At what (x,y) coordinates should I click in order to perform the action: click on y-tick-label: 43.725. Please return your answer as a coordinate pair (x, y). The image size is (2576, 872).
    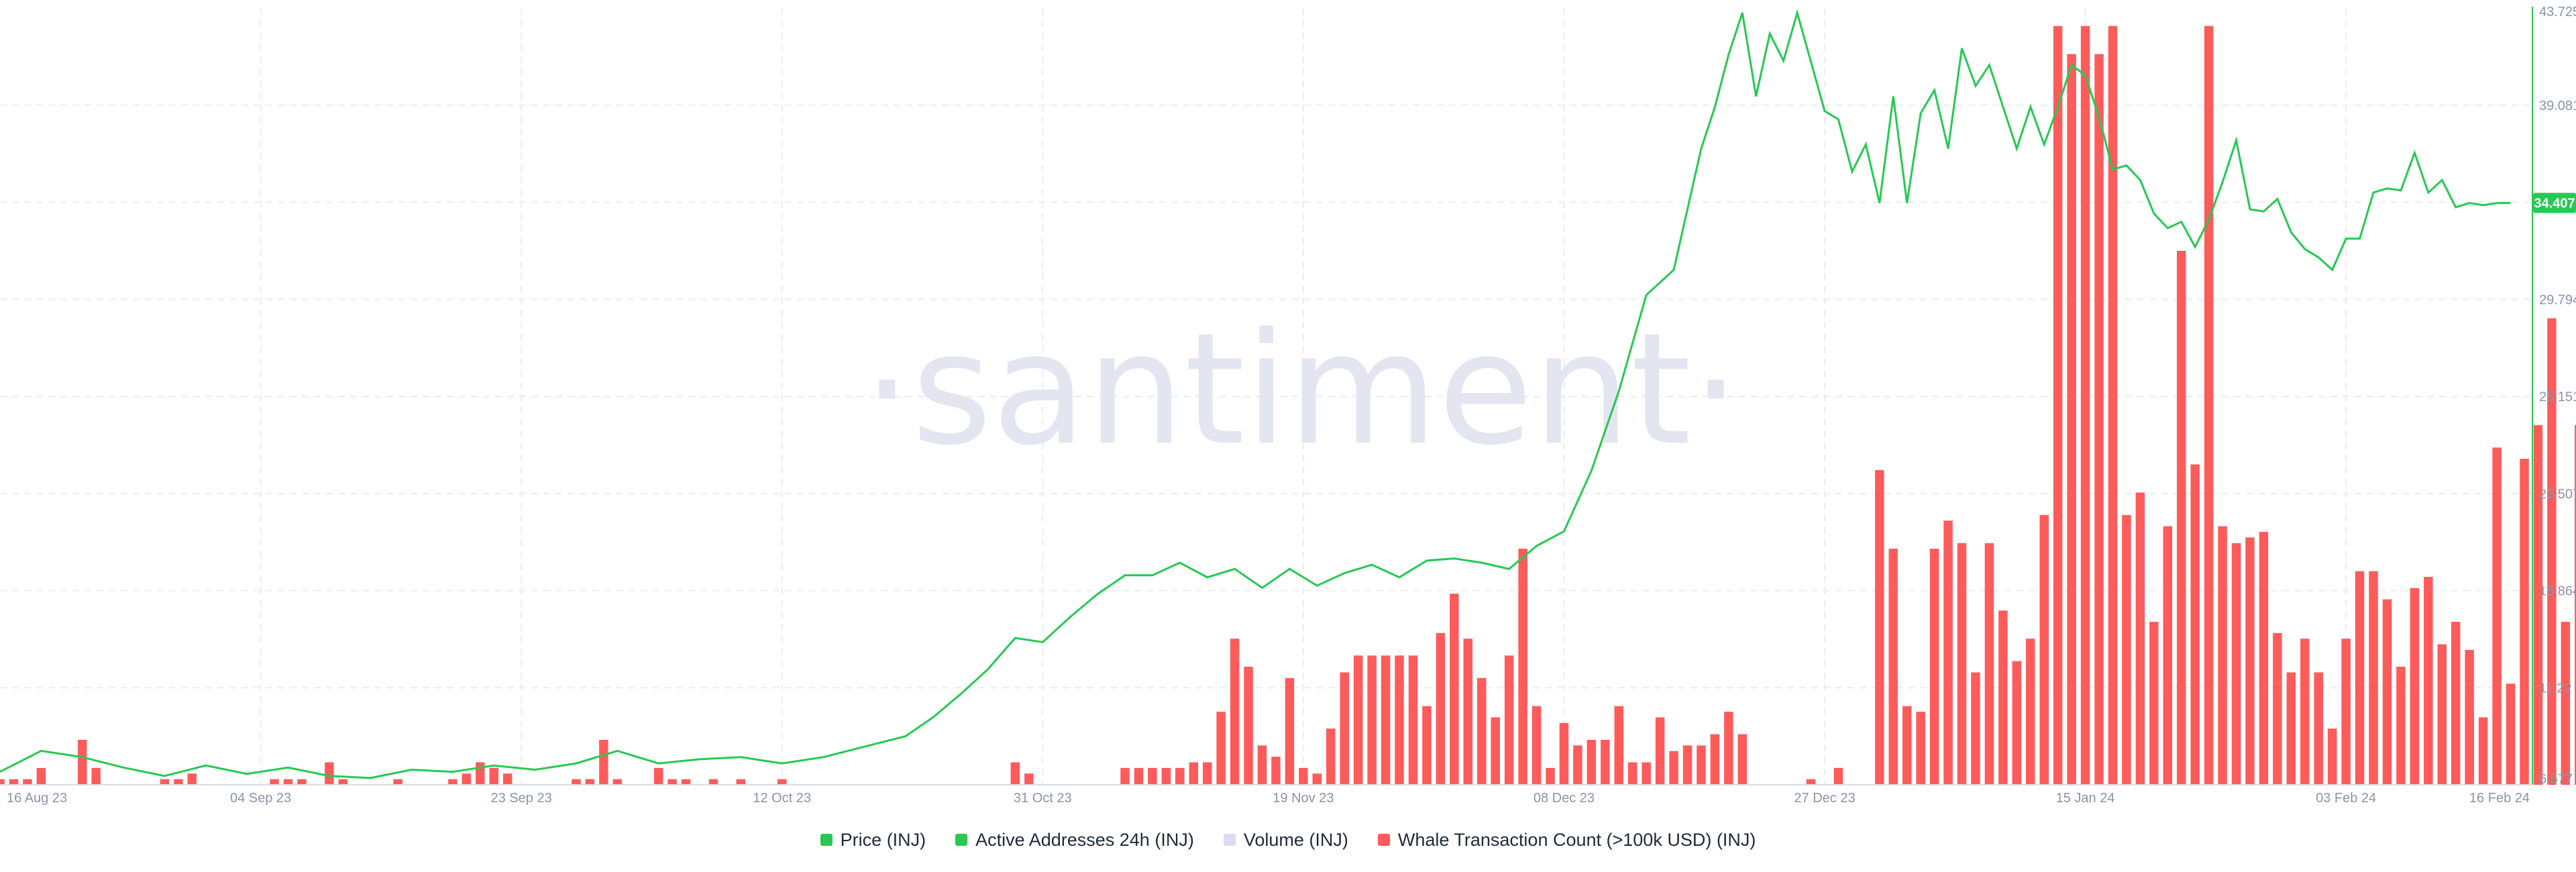
    Looking at the image, I should click on (2557, 12).